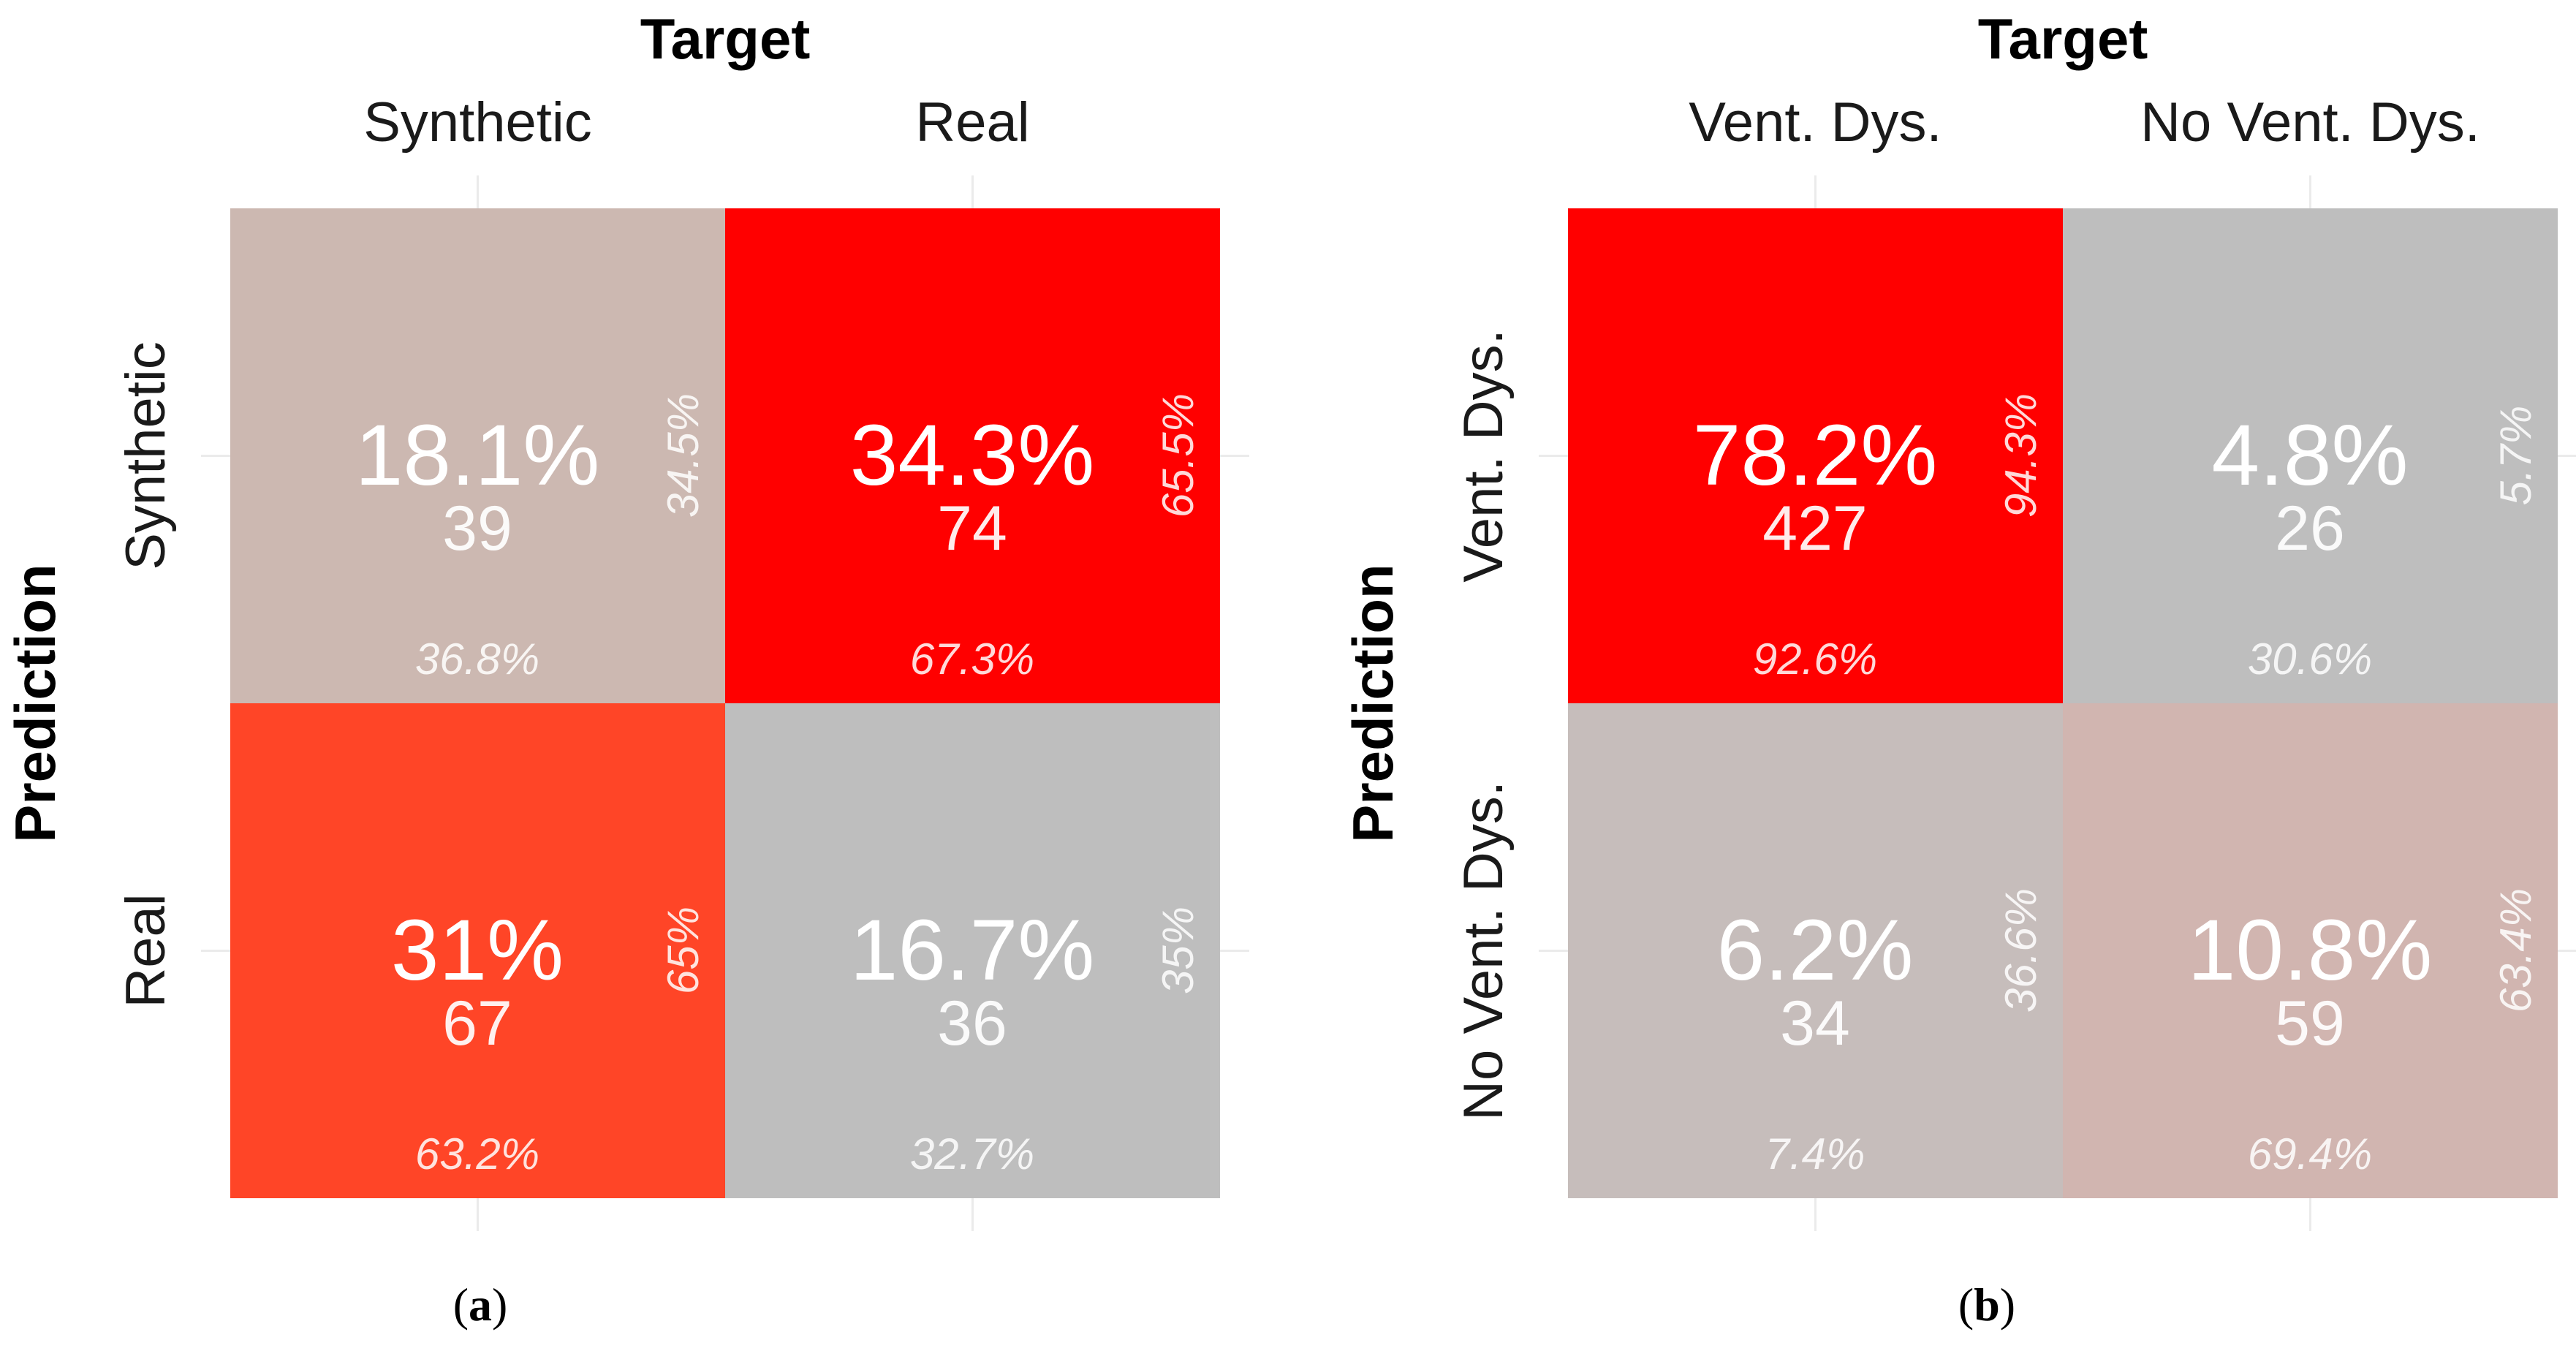 This screenshot has height=1351, width=2576. Describe the element at coordinates (972, 528) in the screenshot. I see `panel-a-cell-0-1-count: 74` at that location.